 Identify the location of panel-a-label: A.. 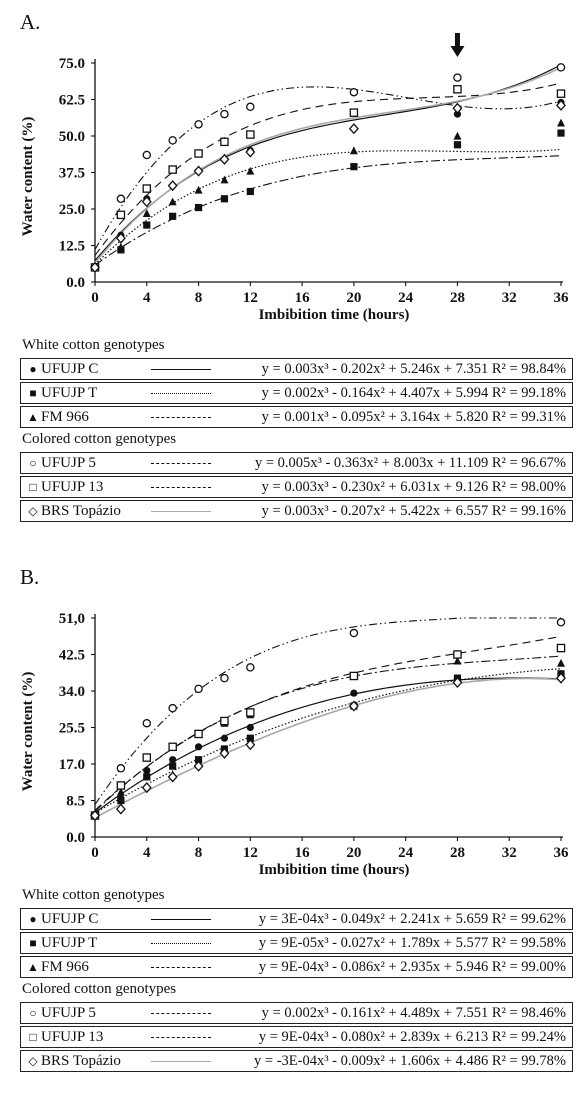
(30, 22).